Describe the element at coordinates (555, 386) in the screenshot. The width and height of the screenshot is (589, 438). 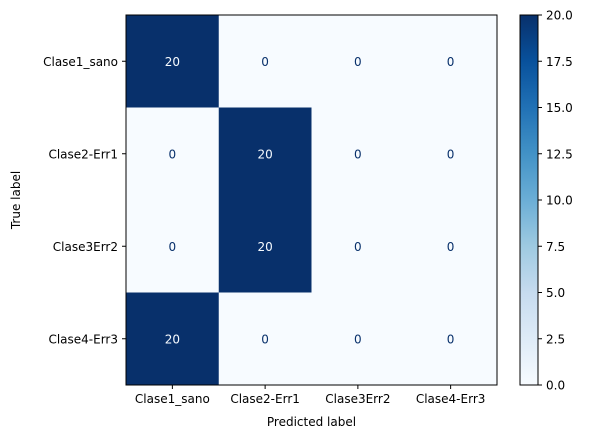
I see `colorbar-tick-label: 0.0` at that location.